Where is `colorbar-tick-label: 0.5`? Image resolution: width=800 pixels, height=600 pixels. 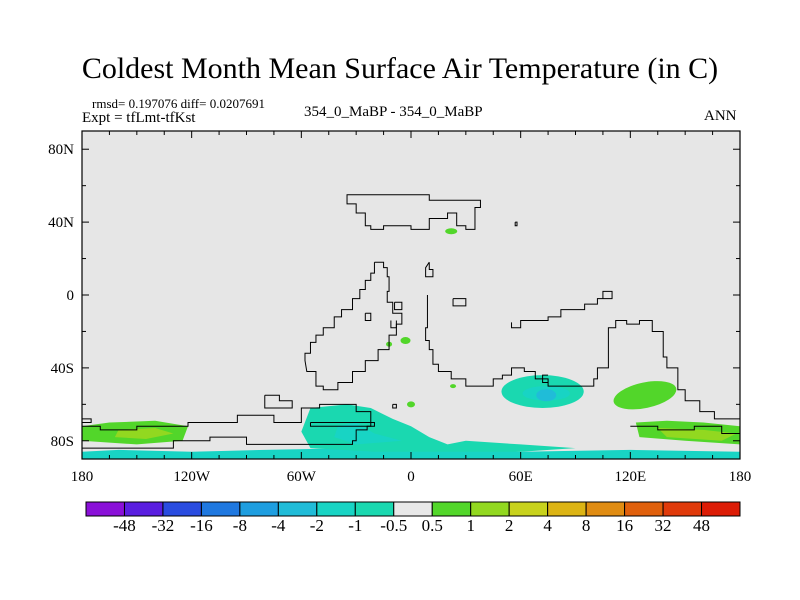 colorbar-tick-label: 0.5 is located at coordinates (432, 525).